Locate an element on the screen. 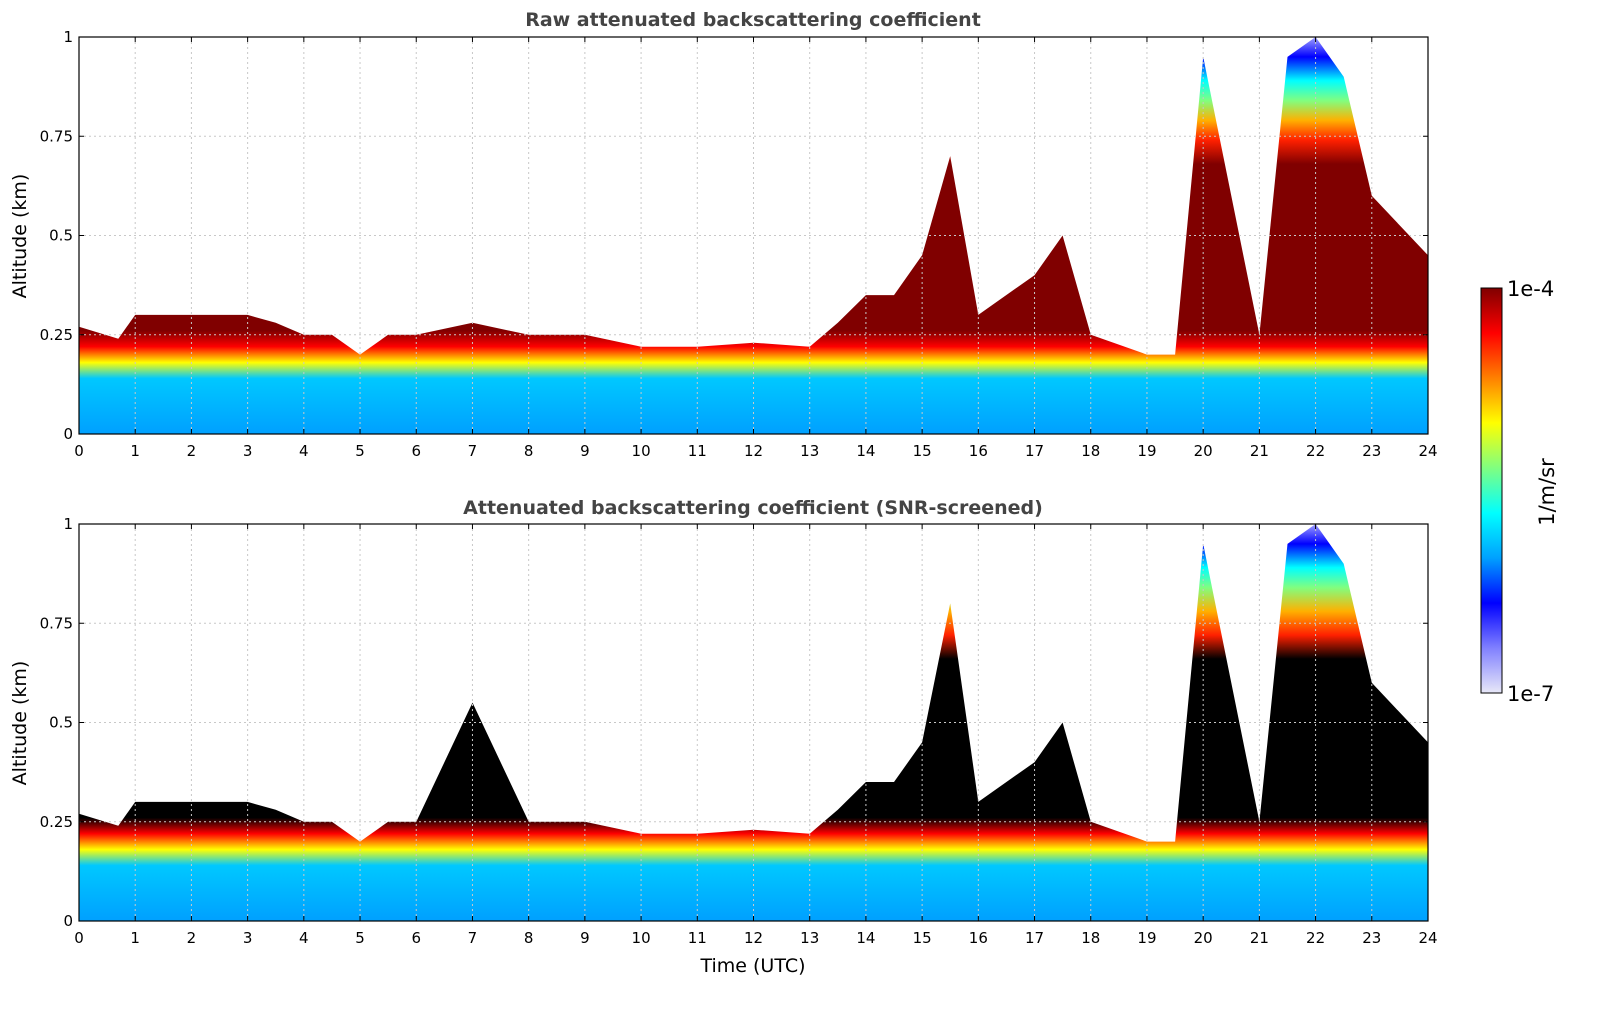 The height and width of the screenshot is (1020, 1621). colorbar: 1e-4 1e-7 1/m/sr is located at coordinates (1519, 491).